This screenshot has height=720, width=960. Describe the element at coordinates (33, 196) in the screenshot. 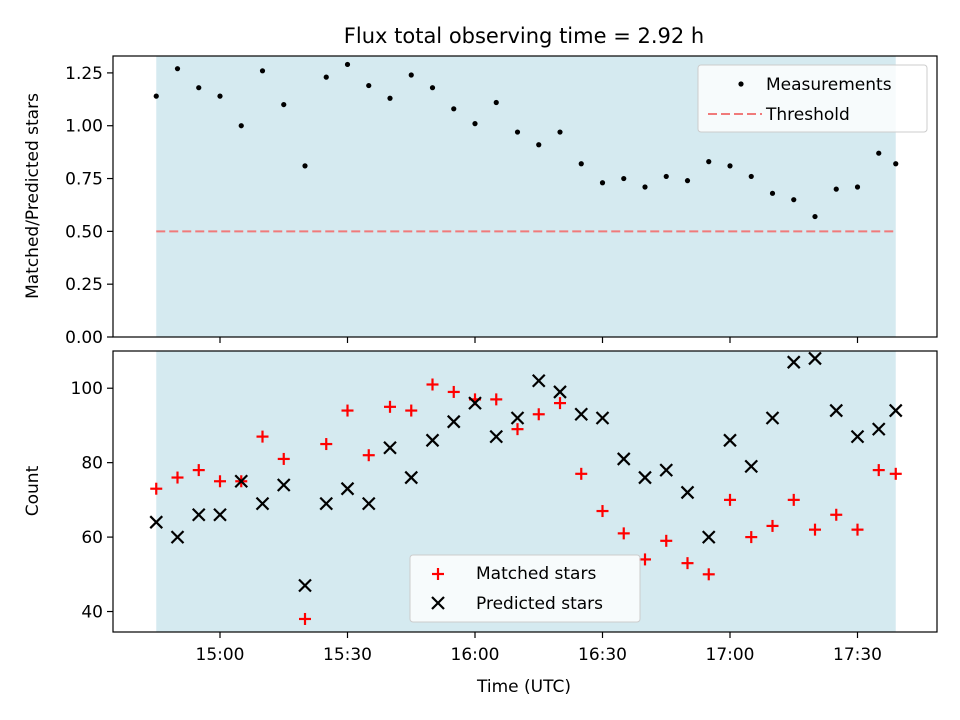

I see `top-y-axis-label: Matched/Predicted stars` at that location.